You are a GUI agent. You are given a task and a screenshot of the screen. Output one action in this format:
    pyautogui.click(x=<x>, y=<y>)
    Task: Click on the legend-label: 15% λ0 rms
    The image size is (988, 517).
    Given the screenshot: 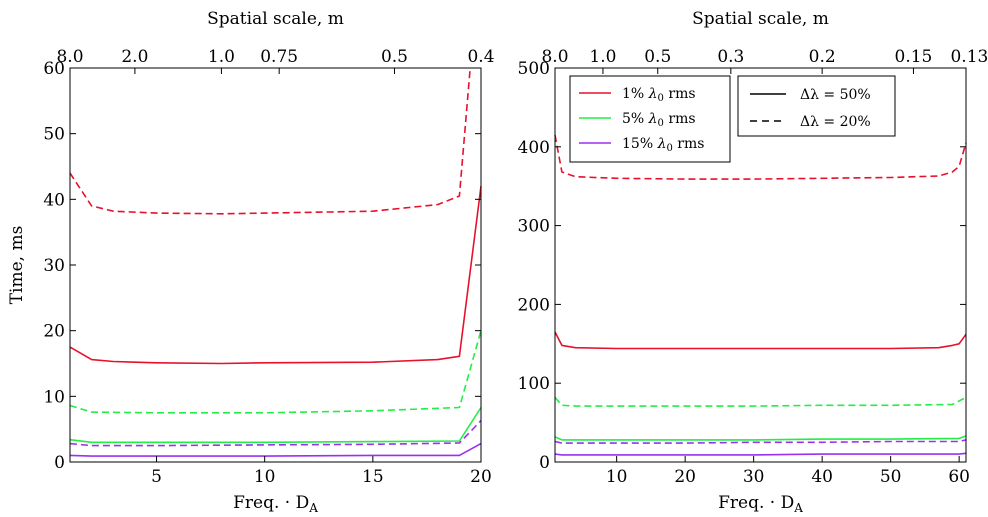 What is the action you would take?
    pyautogui.click(x=663, y=145)
    